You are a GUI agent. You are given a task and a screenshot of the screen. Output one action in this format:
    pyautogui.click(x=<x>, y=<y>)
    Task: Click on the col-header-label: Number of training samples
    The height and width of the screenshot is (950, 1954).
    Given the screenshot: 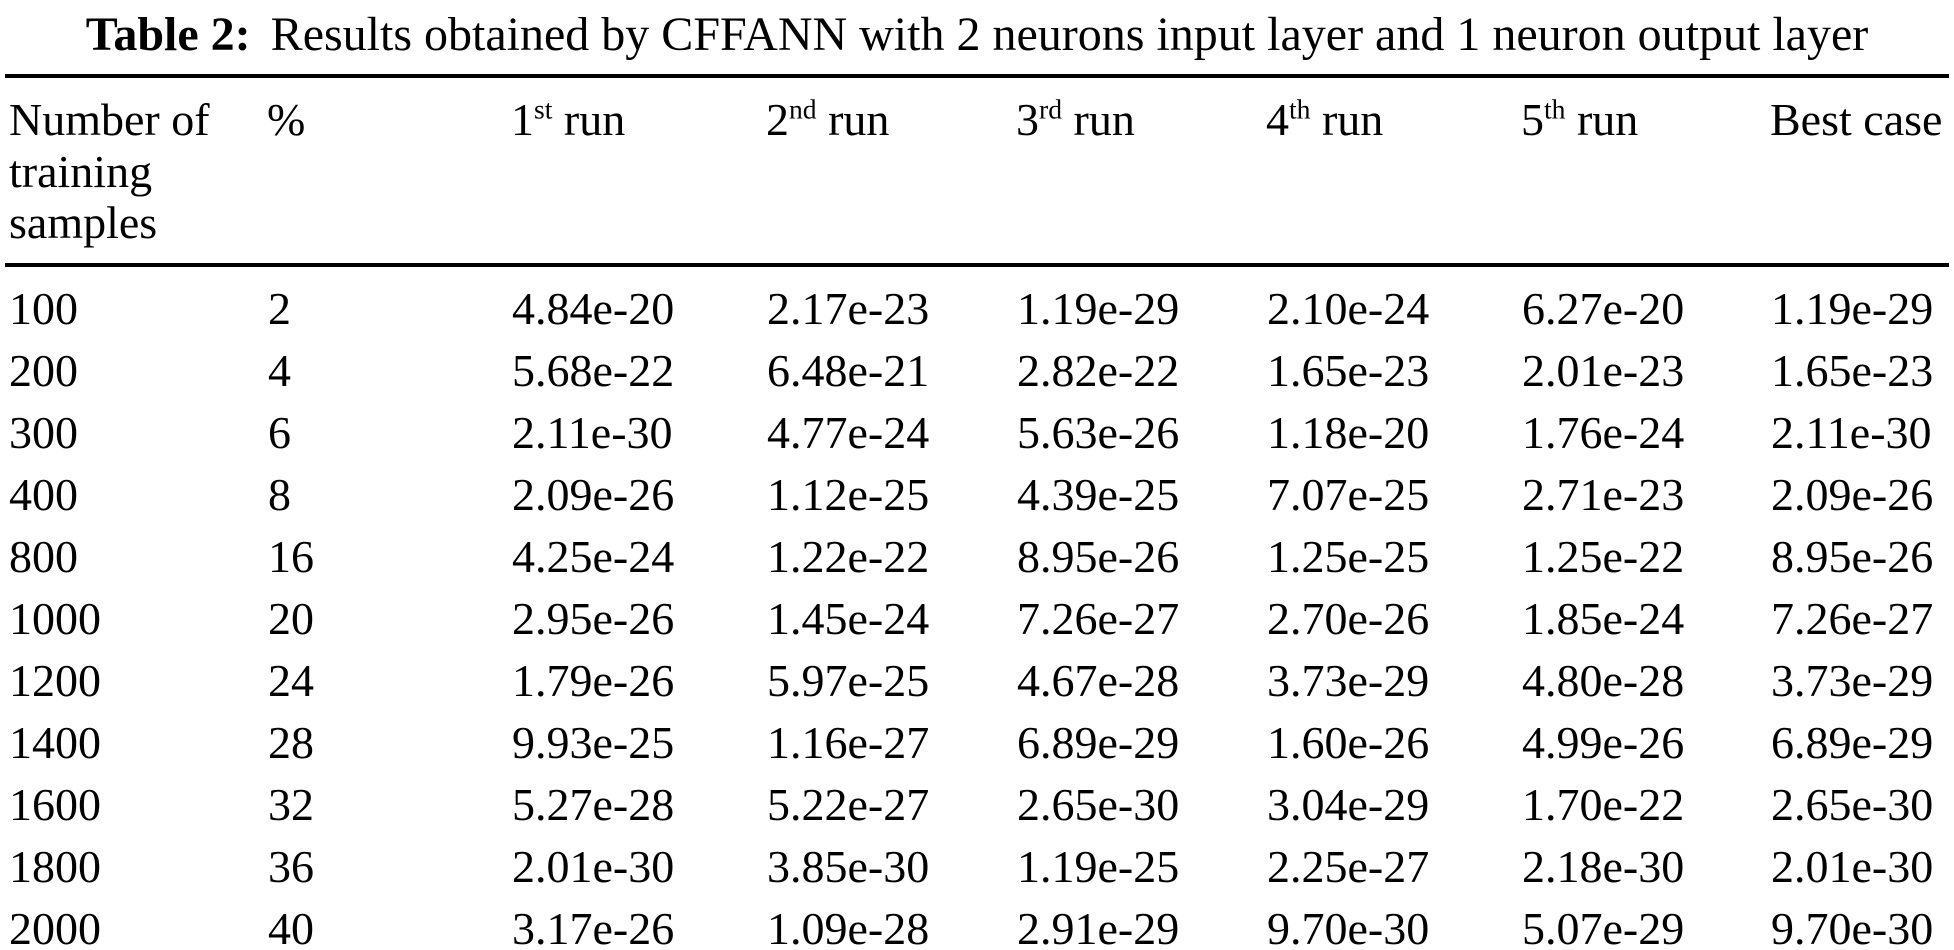 What is the action you would take?
    pyautogui.click(x=109, y=171)
    